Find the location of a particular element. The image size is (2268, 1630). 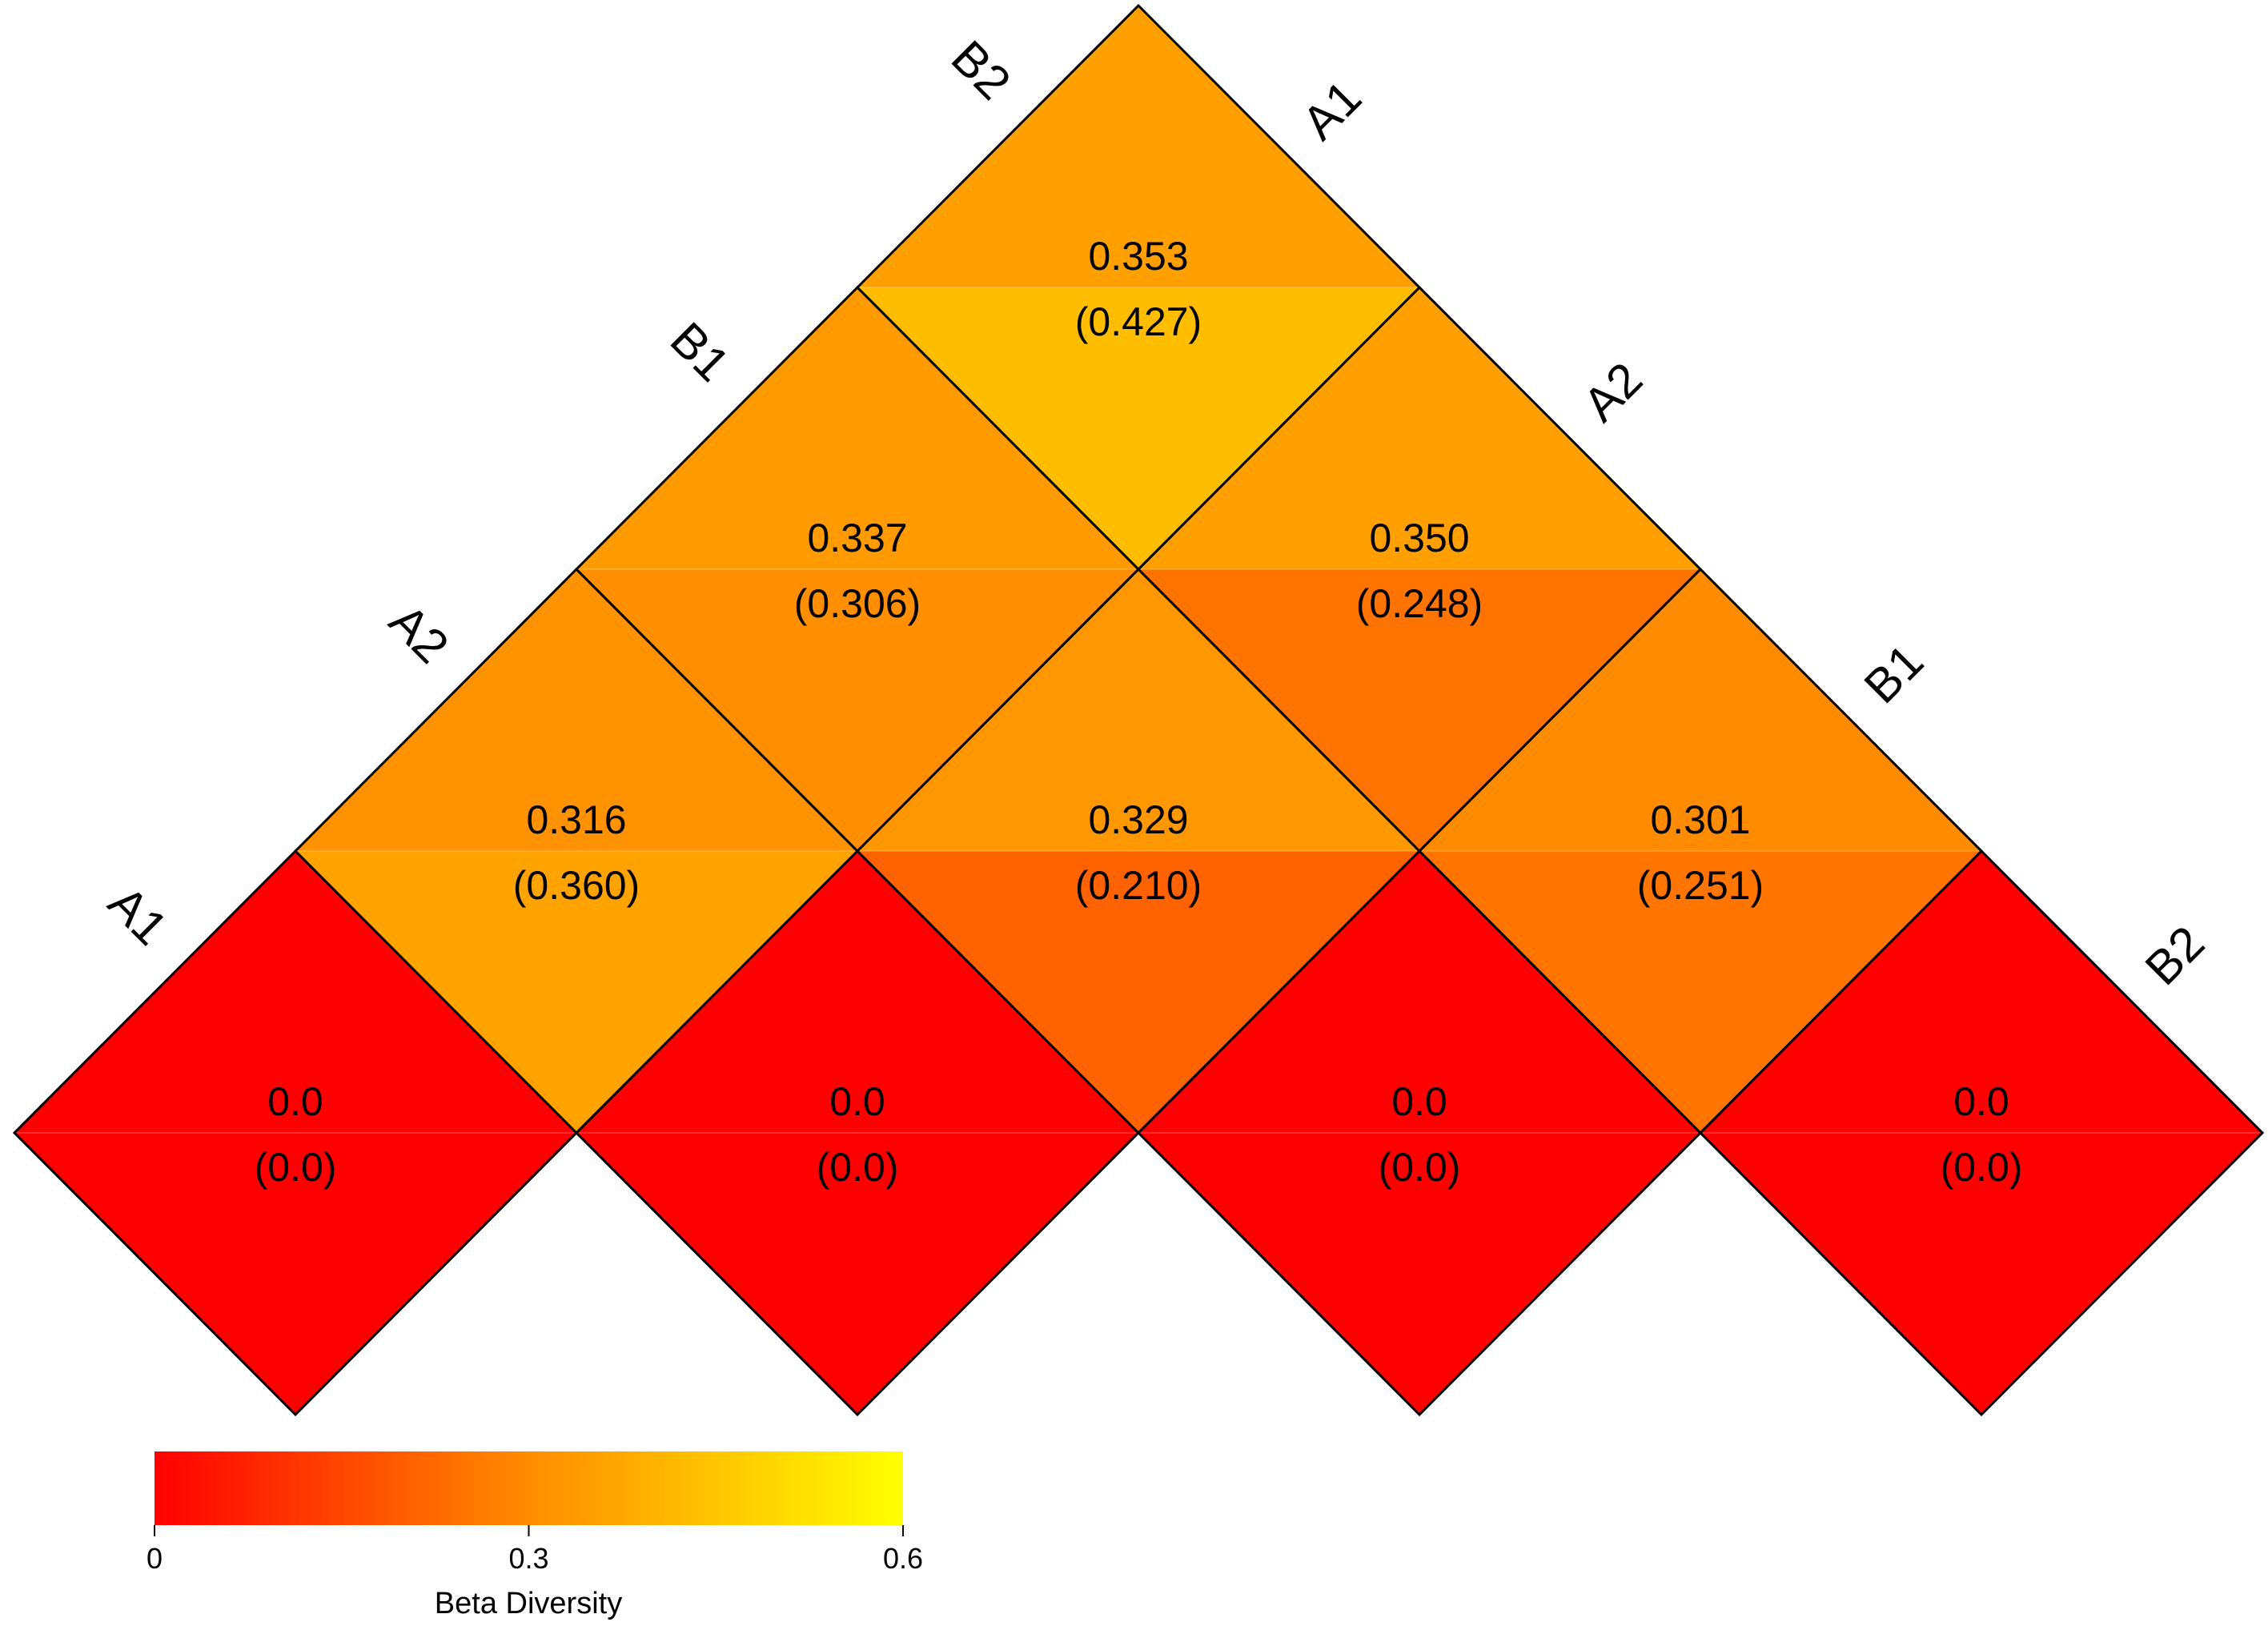

cell-secondary-value-label: (0.427) is located at coordinates (1138, 321).